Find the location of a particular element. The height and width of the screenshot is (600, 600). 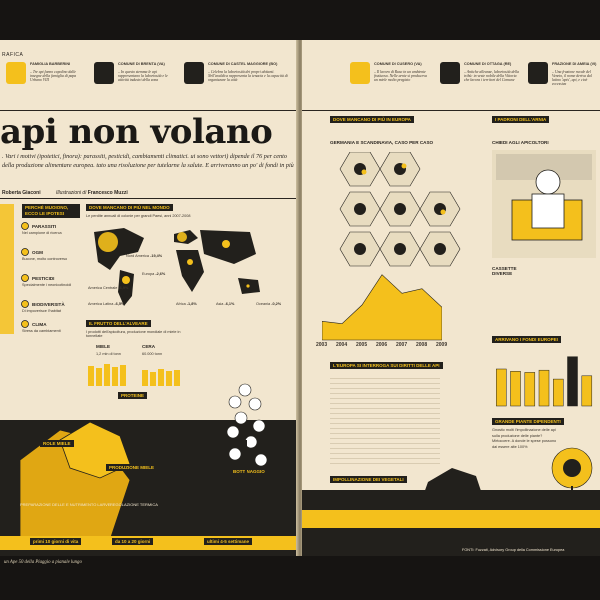

label-regolazione: REGOLAZIONE TERMICA is located at coordinates (134, 504).